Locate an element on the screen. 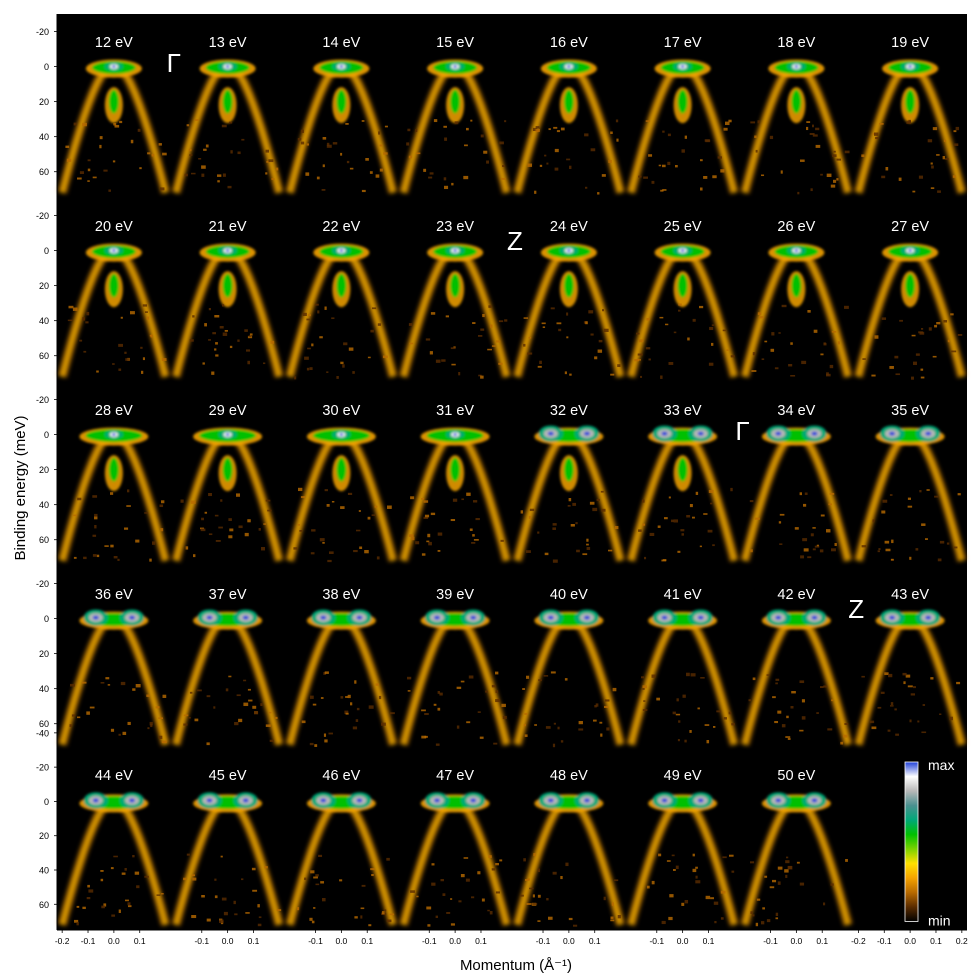 Image resolution: width=973 pixels, height=977 pixels. panel-43-eV: 43 eV is located at coordinates (910, 666).